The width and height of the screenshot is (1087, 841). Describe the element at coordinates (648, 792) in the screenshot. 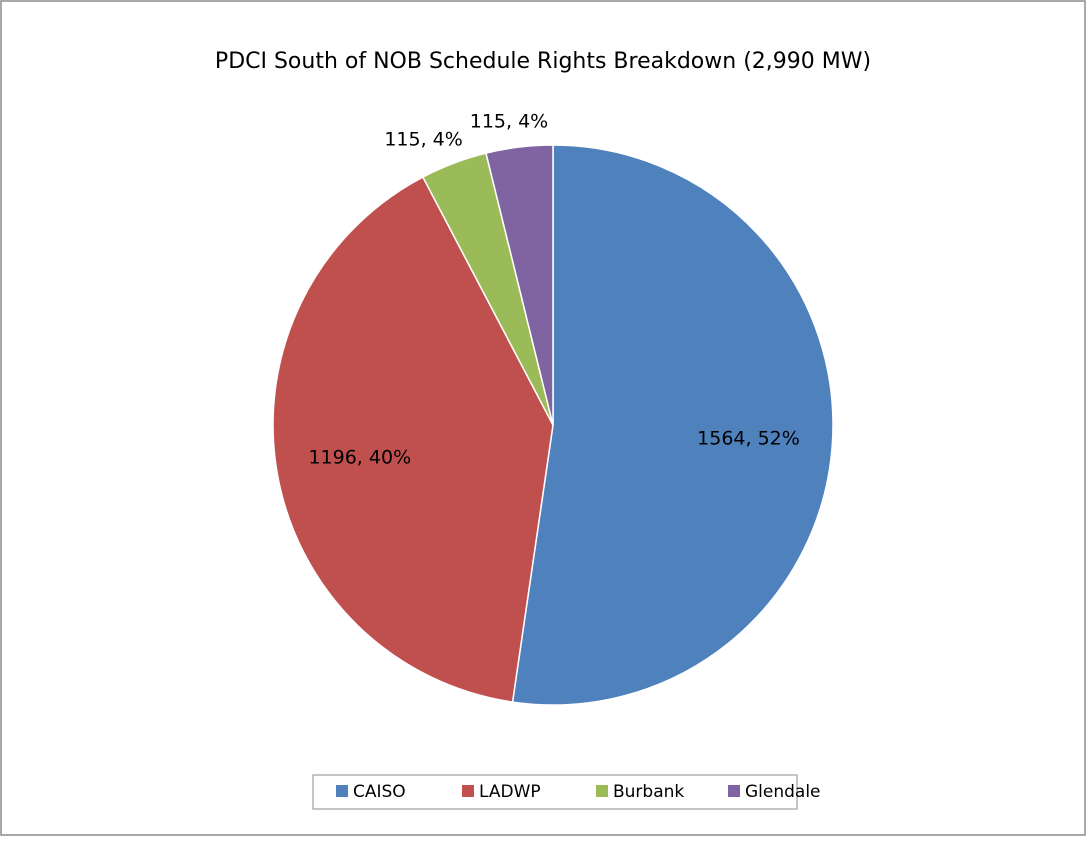

I see `legend-label: Burbank` at that location.